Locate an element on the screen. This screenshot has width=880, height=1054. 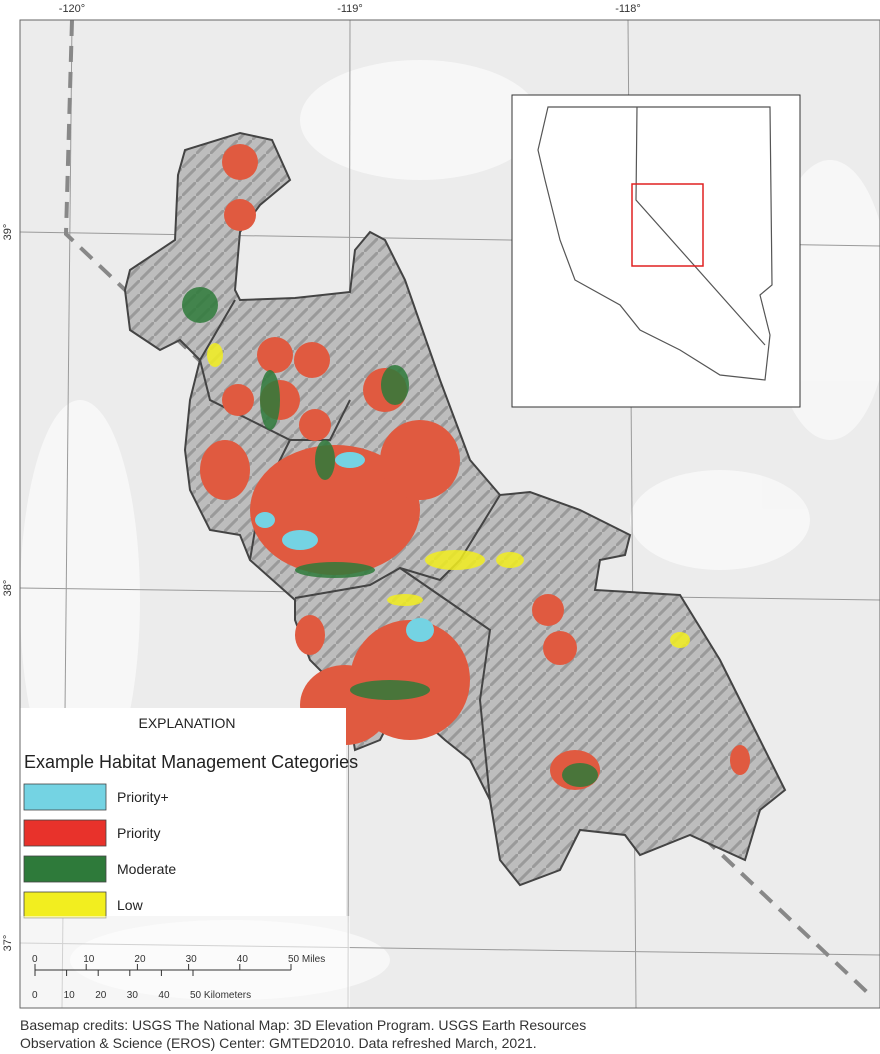
latitude-label: 37° is located at coordinates (8, 943).